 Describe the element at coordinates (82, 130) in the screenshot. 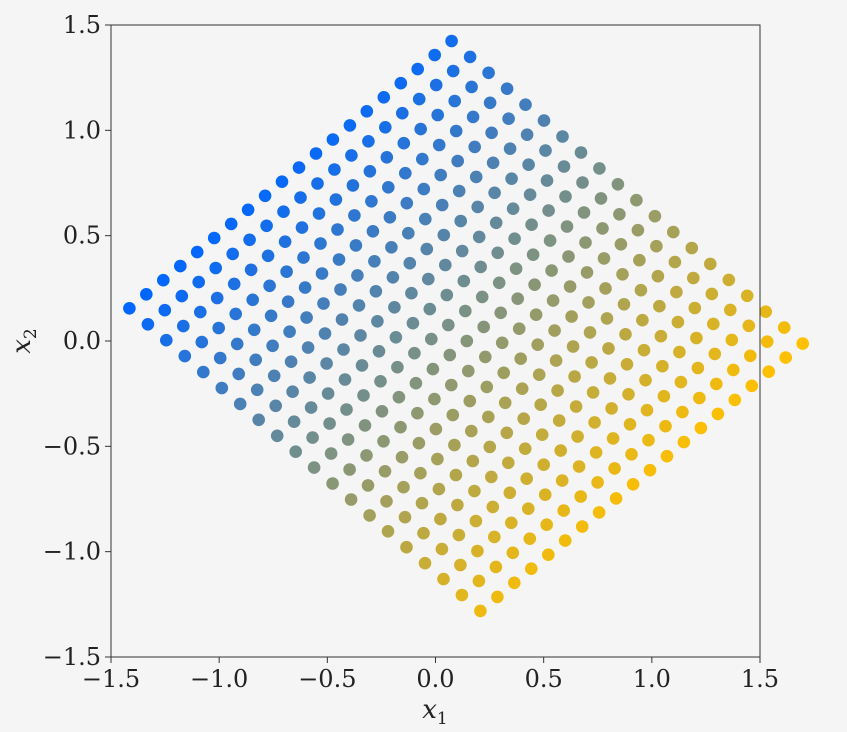

I see `y-tick-label: 1.0` at that location.